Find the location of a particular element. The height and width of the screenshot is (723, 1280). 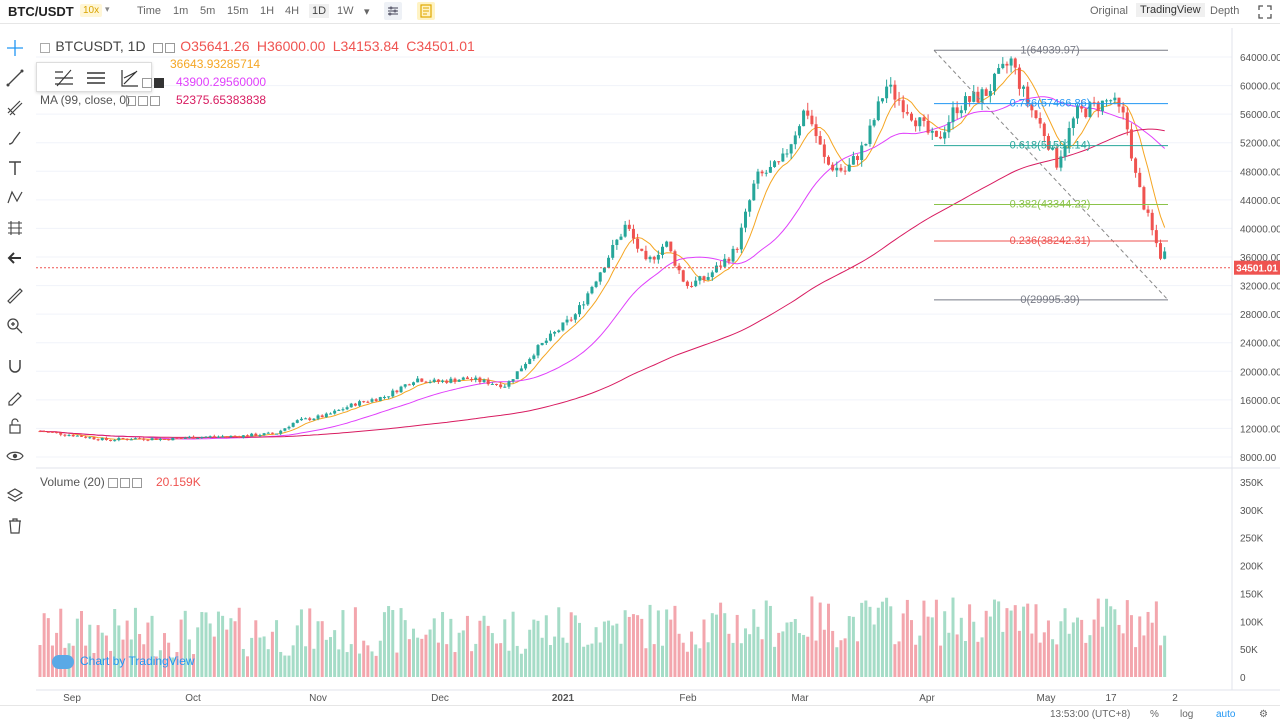

symbol-pair: BTC/USDT is located at coordinates (41, 11).